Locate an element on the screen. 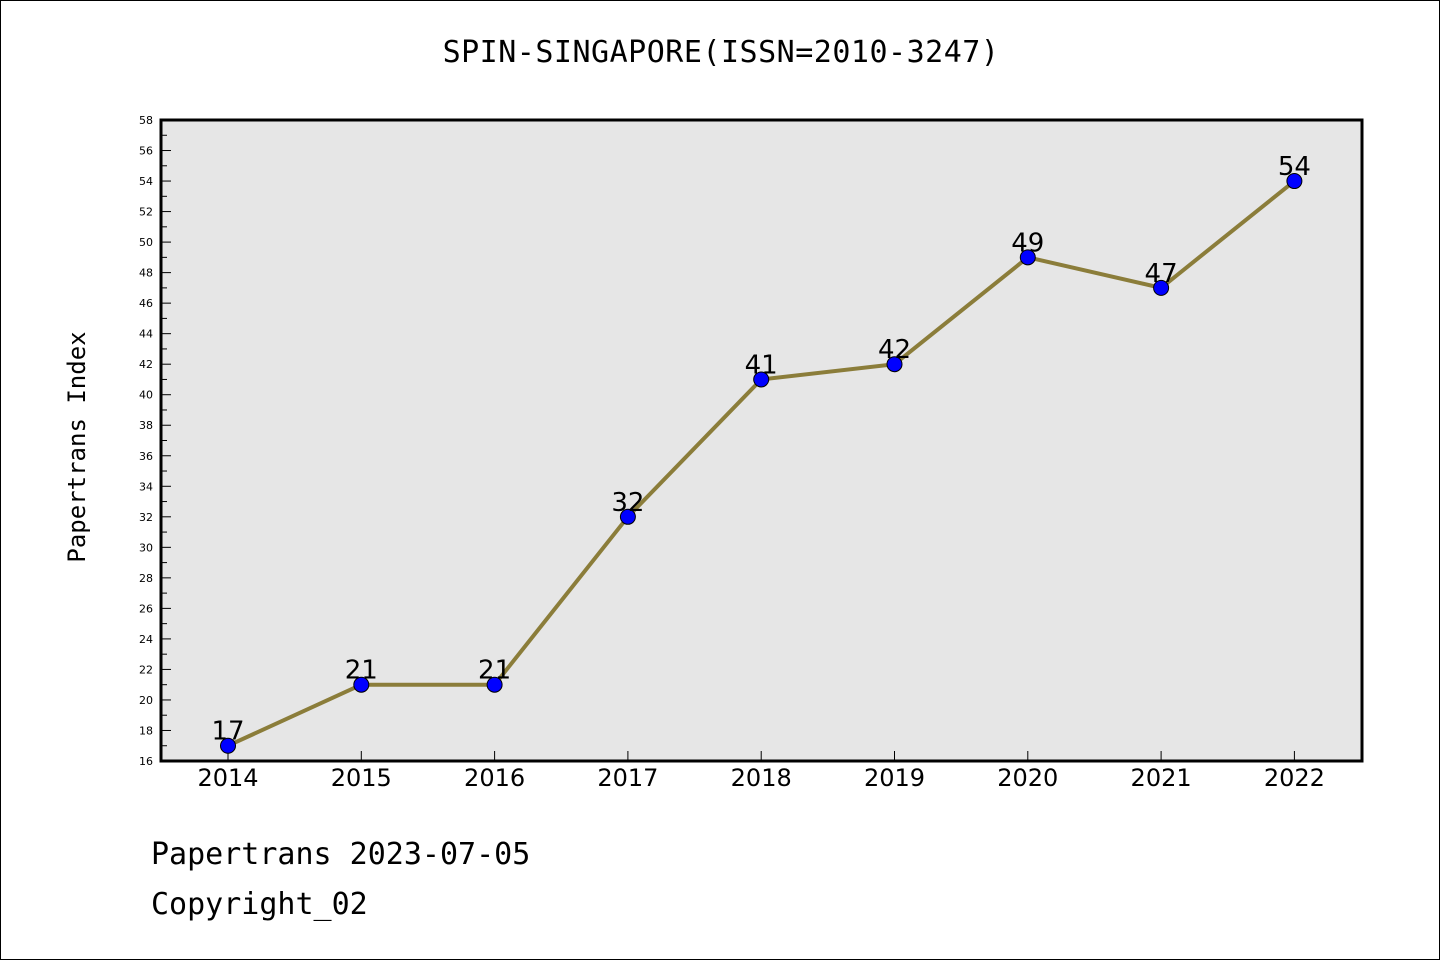 This screenshot has height=961, width=1440. data-label: 17 is located at coordinates (227, 732).